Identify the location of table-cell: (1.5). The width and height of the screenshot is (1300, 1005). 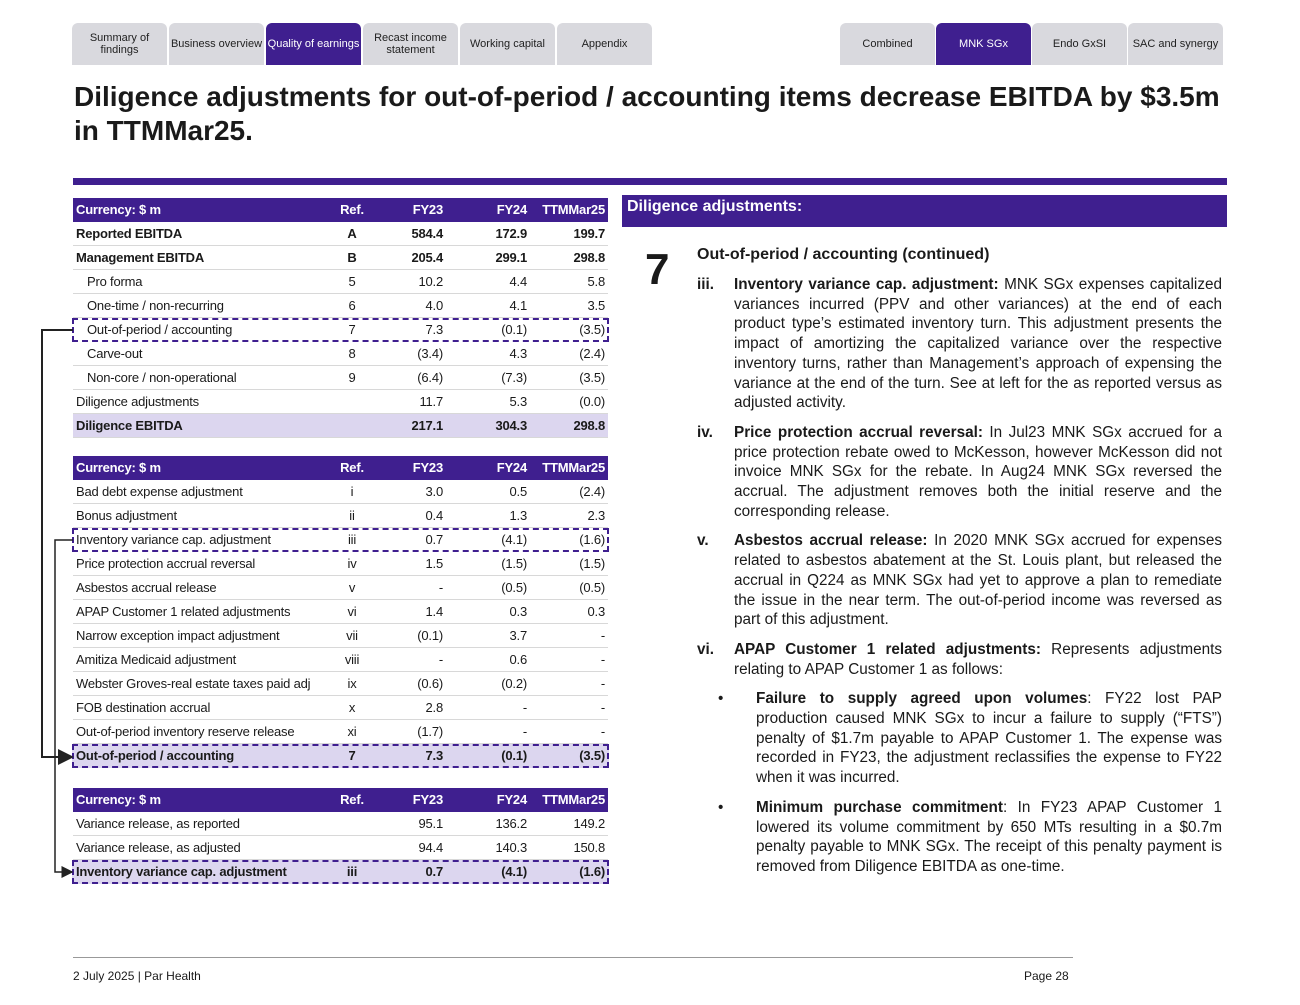
(592, 563).